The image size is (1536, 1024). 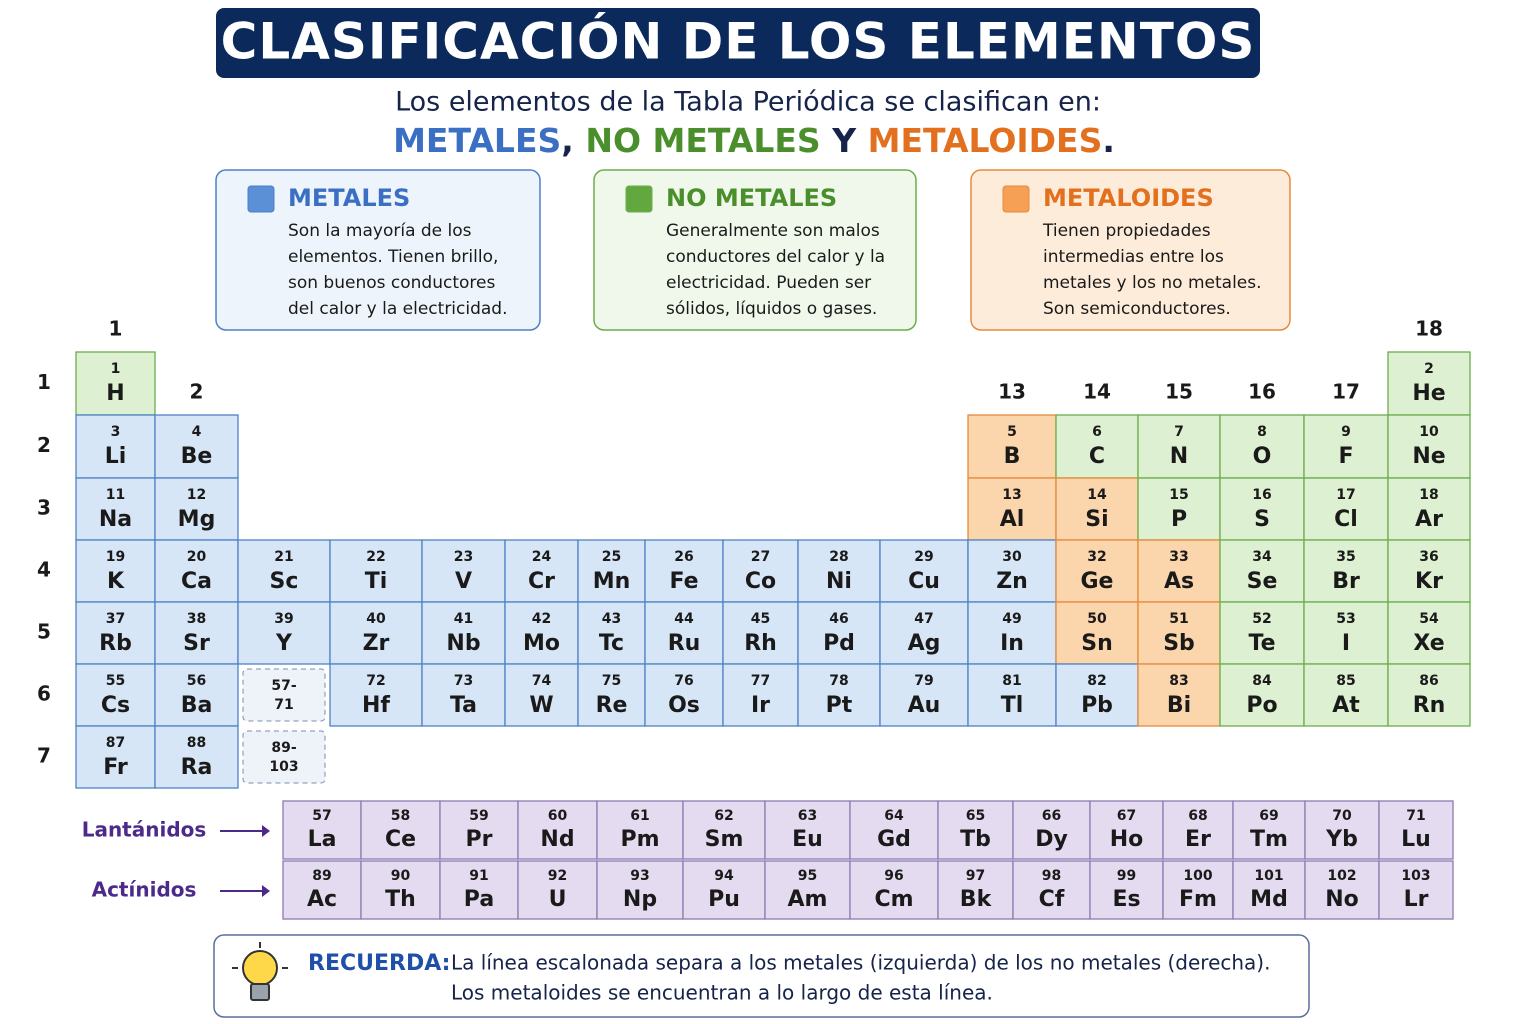 What do you see at coordinates (1429, 519) in the screenshot?
I see `element-symbol: Ar` at bounding box center [1429, 519].